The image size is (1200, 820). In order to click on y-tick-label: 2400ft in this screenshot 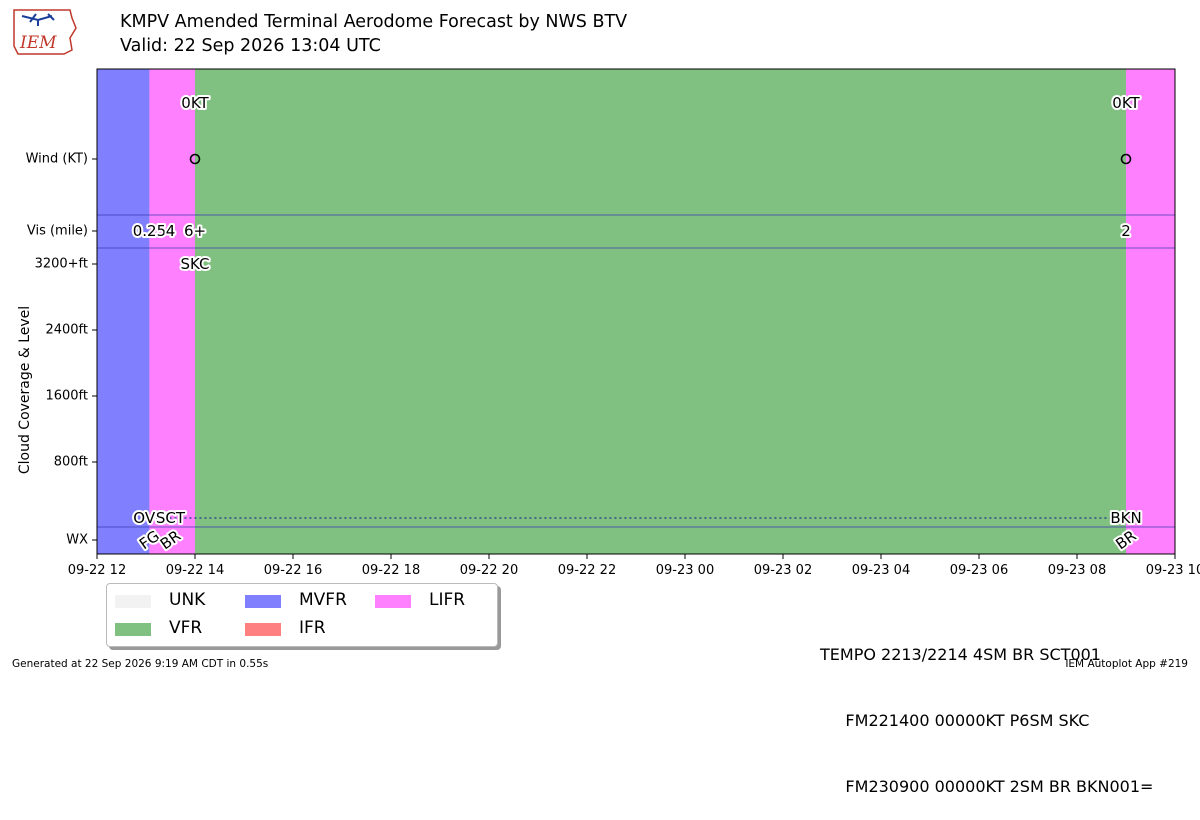, I will do `click(66, 330)`.